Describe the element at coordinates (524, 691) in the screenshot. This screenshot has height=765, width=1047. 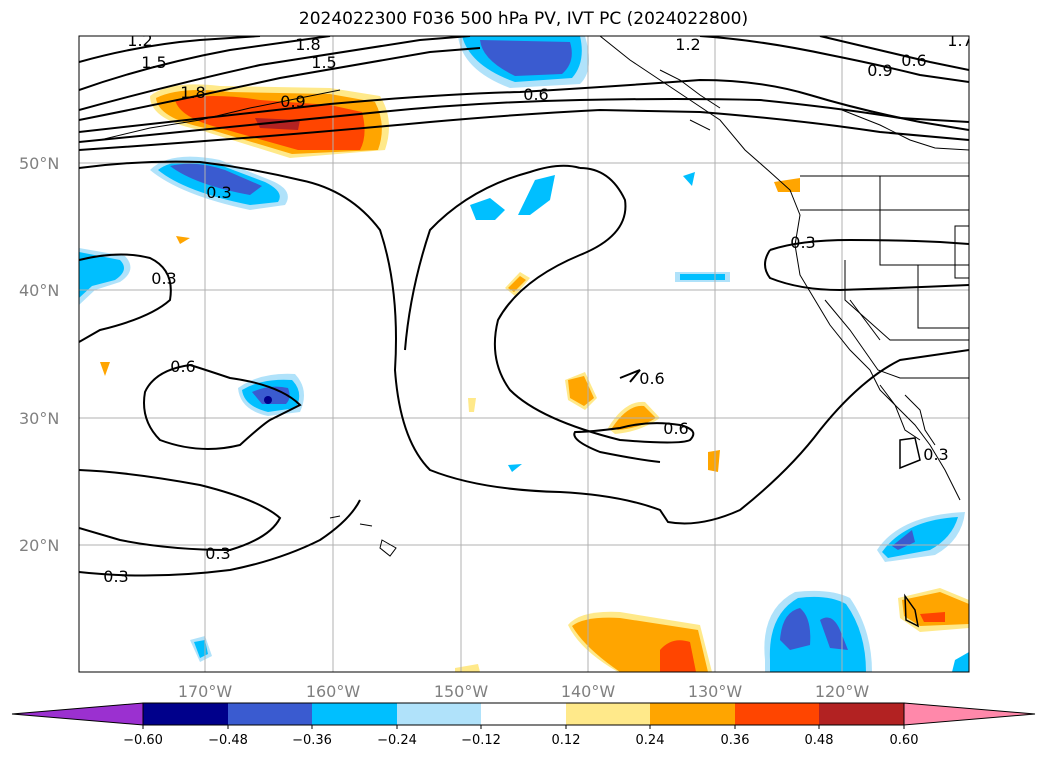
I see `longitude-labels: 170°W 160°W 150°W 140°W 130°W 120°W` at that location.